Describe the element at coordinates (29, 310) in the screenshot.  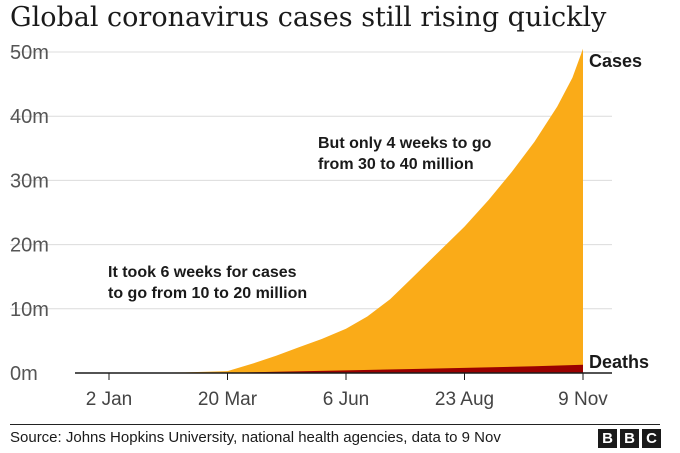
I see `y-tick-label: 10m` at that location.